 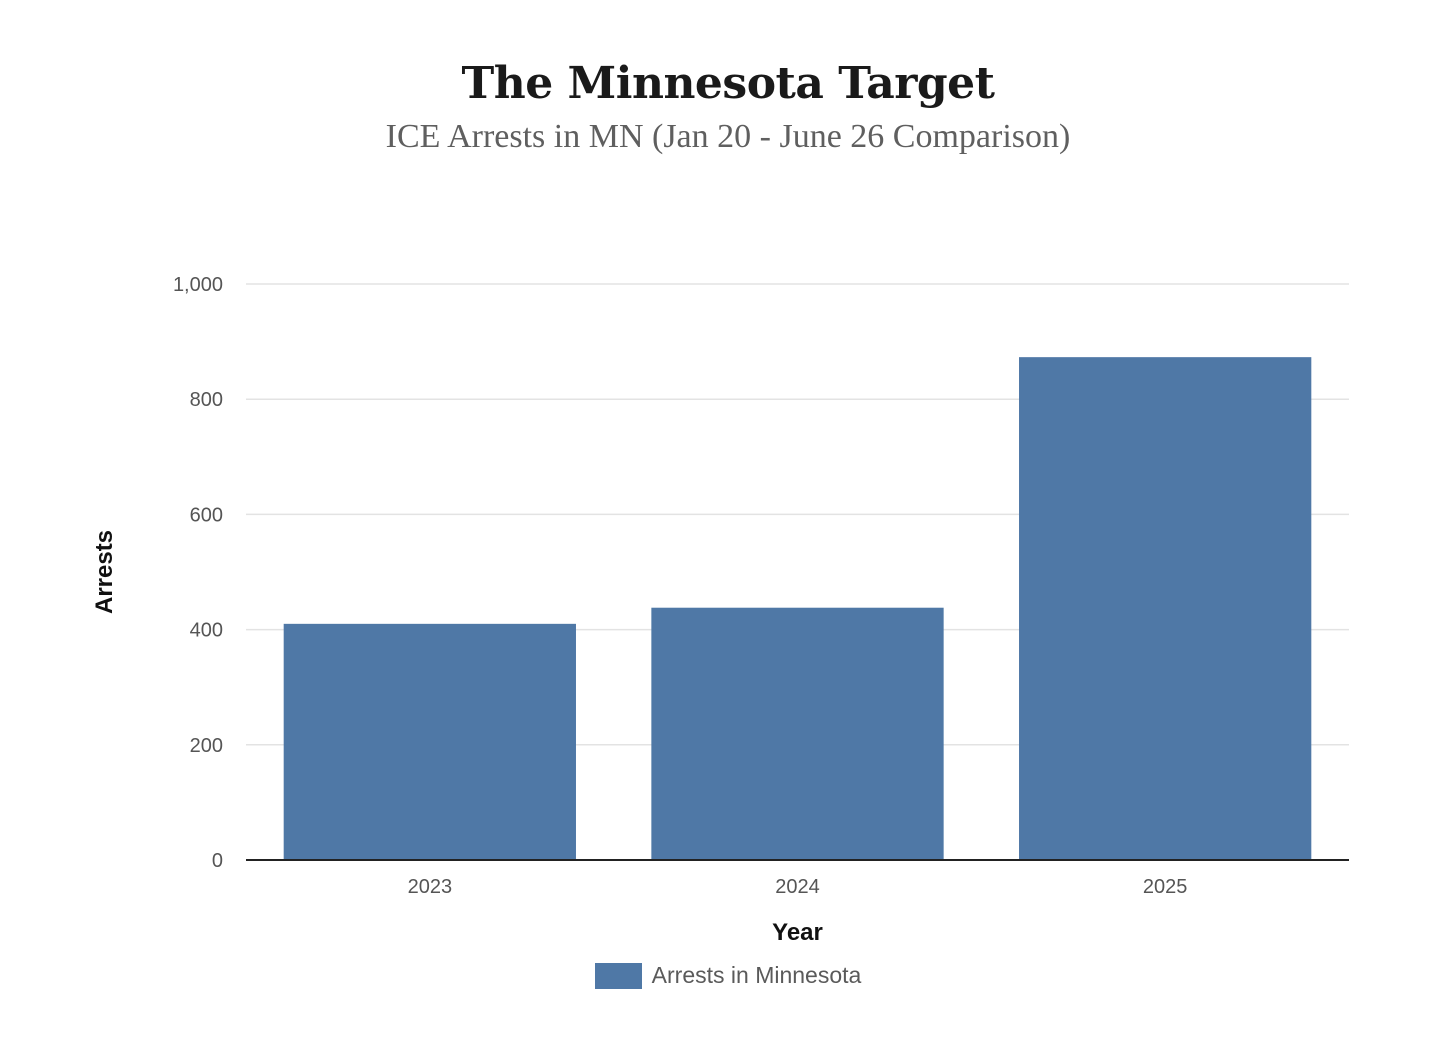 What do you see at coordinates (198, 573) in the screenshot?
I see `y-axis-ticks: 0 200 400 600 800 1,000` at bounding box center [198, 573].